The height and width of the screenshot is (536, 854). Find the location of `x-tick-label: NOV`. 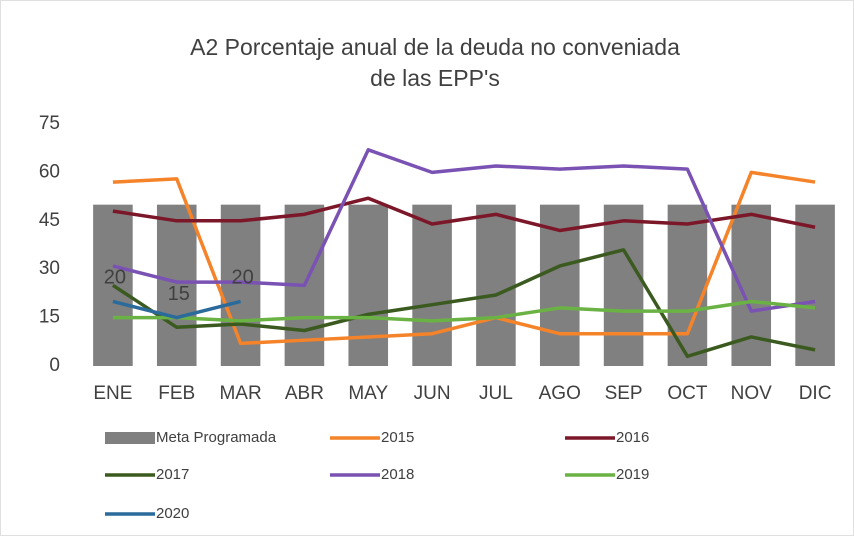

x-tick-label: NOV is located at coordinates (752, 393).